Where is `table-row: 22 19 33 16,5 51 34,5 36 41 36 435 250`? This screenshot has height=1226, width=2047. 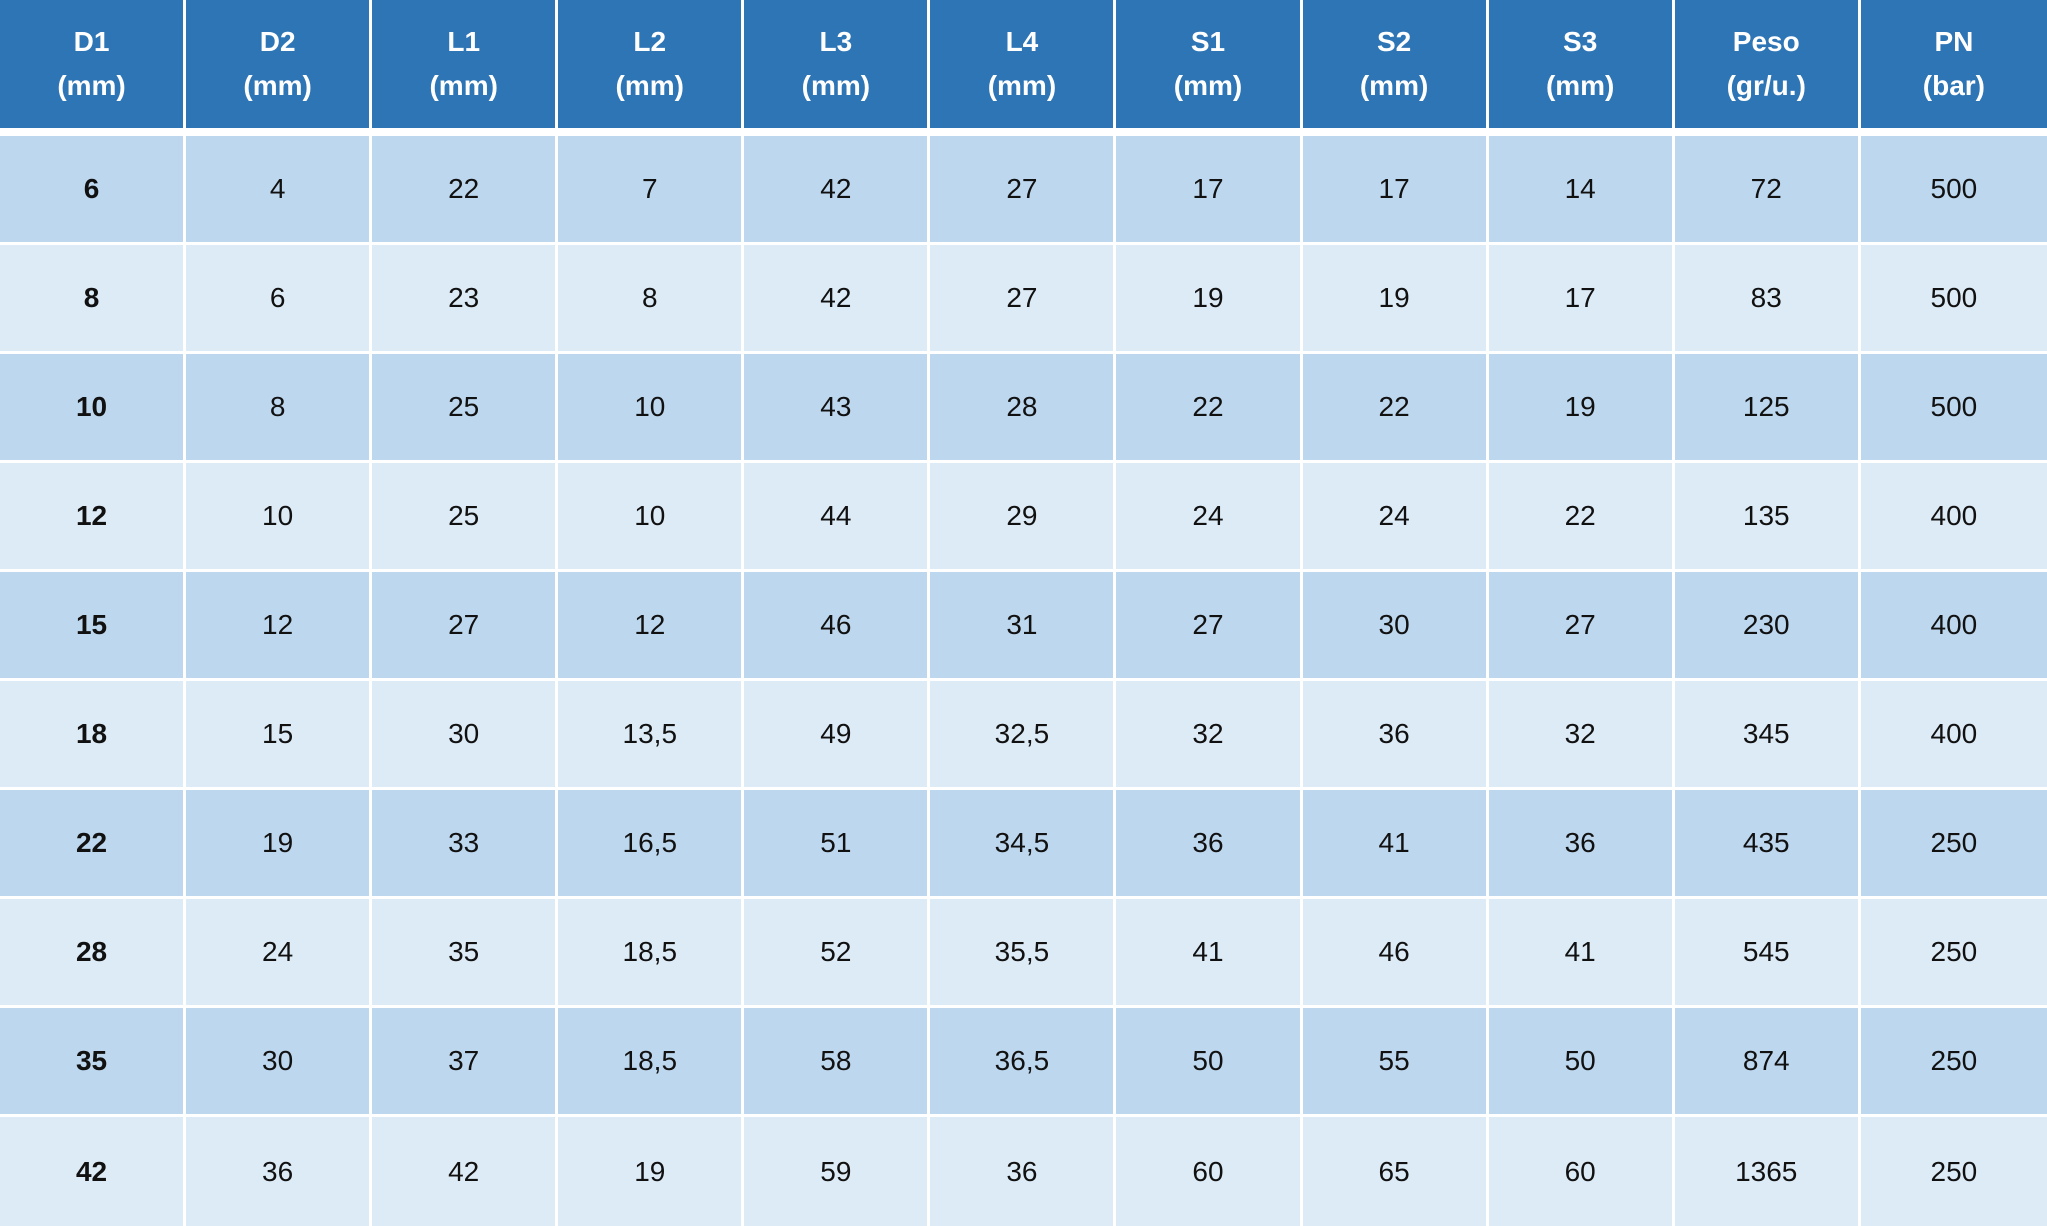 table-row: 22 19 33 16,5 51 34,5 36 41 36 435 250 is located at coordinates (1023, 844).